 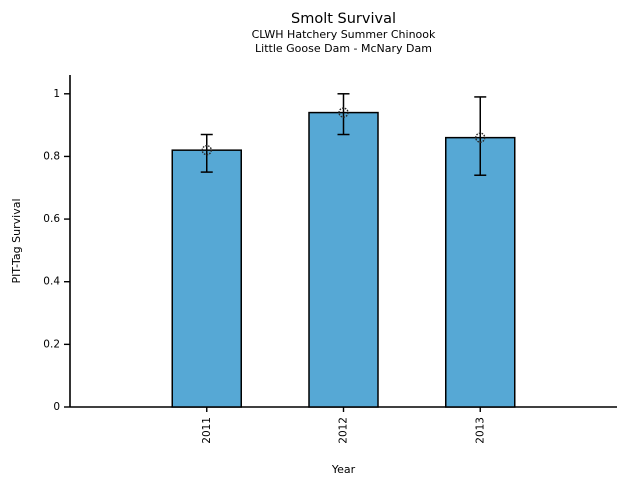 What do you see at coordinates (56, 407) in the screenshot?
I see `y-tick-label: 0` at bounding box center [56, 407].